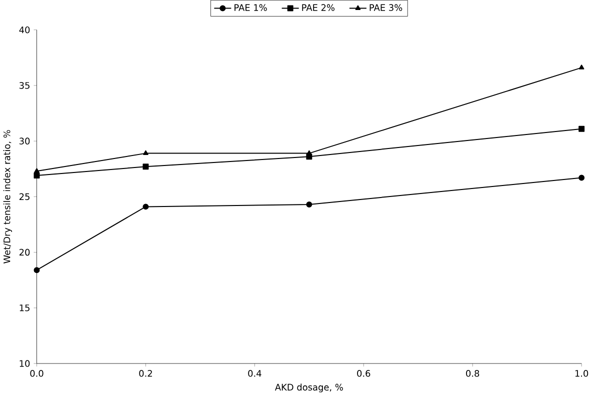  Describe the element at coordinates (250, 8) in the screenshot. I see `legend-label: PAE 1%` at that location.